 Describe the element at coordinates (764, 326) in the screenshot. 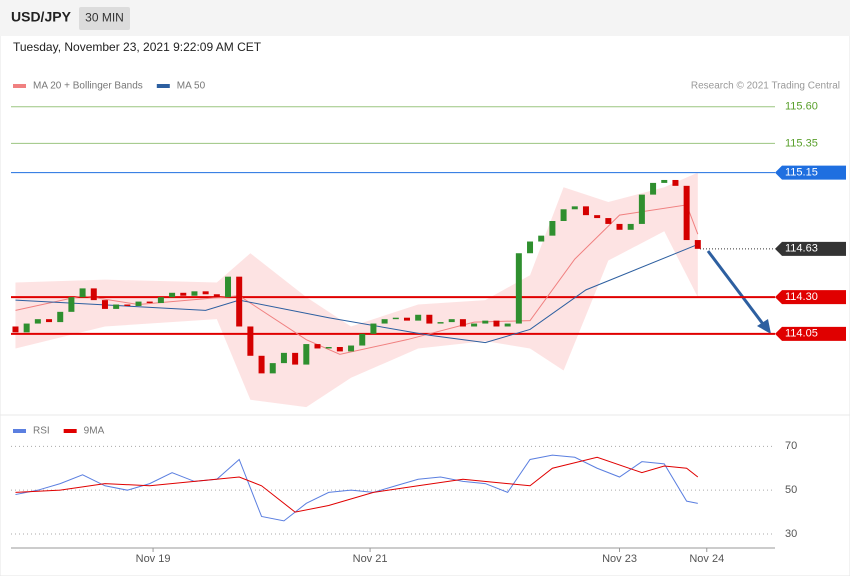

I see `forecast-arrowhead` at that location.